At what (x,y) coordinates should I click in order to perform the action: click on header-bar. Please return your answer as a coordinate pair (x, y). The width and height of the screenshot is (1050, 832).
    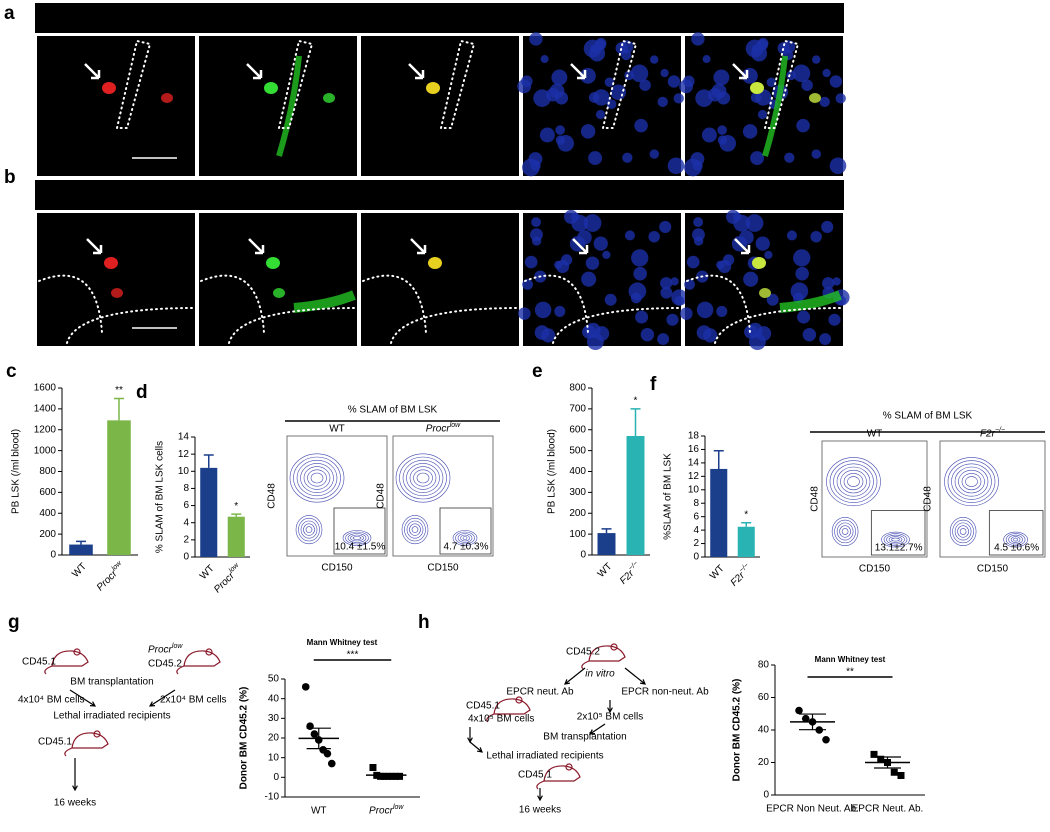
    Looking at the image, I should click on (439, 195).